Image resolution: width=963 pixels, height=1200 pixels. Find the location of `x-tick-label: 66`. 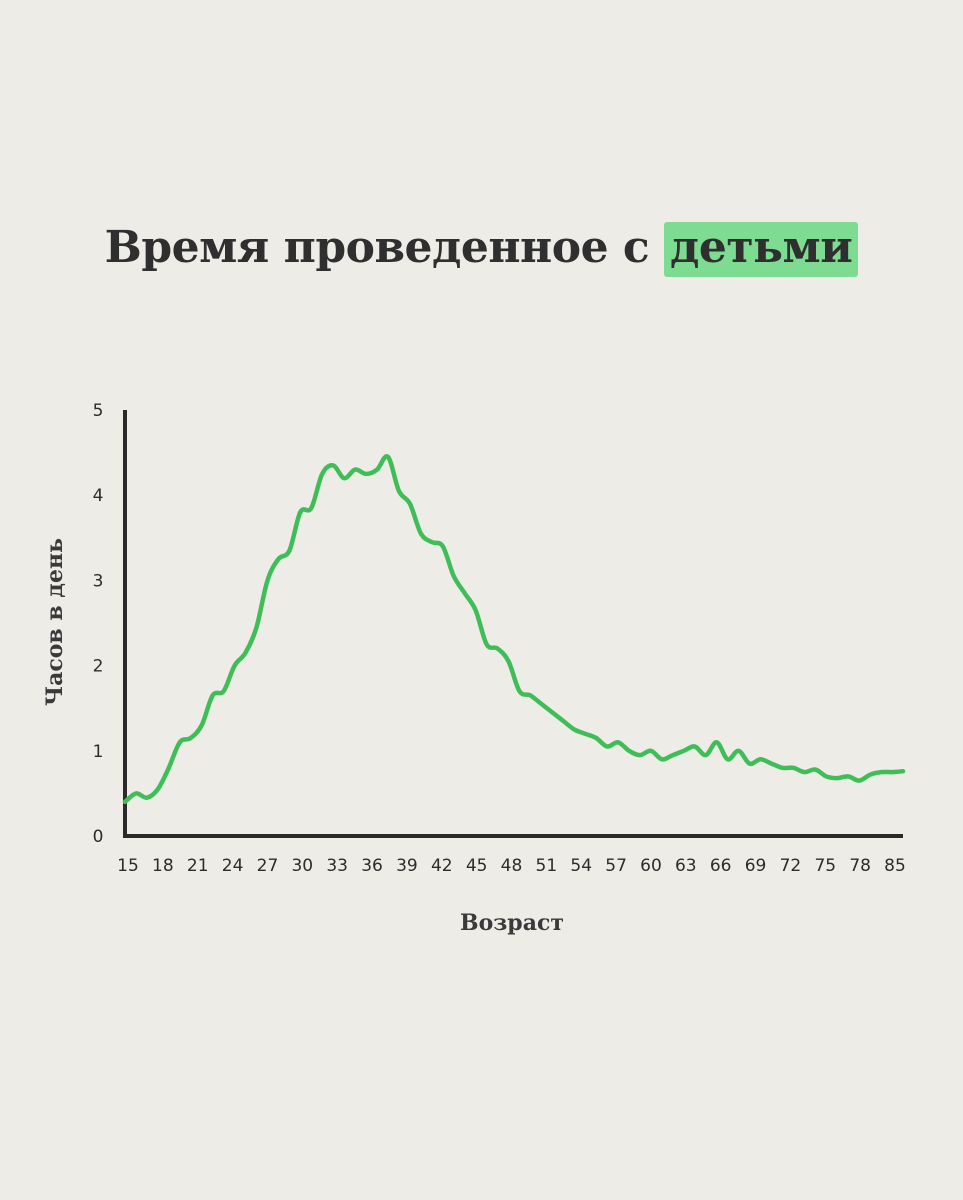

x-tick-label: 66 is located at coordinates (721, 866).